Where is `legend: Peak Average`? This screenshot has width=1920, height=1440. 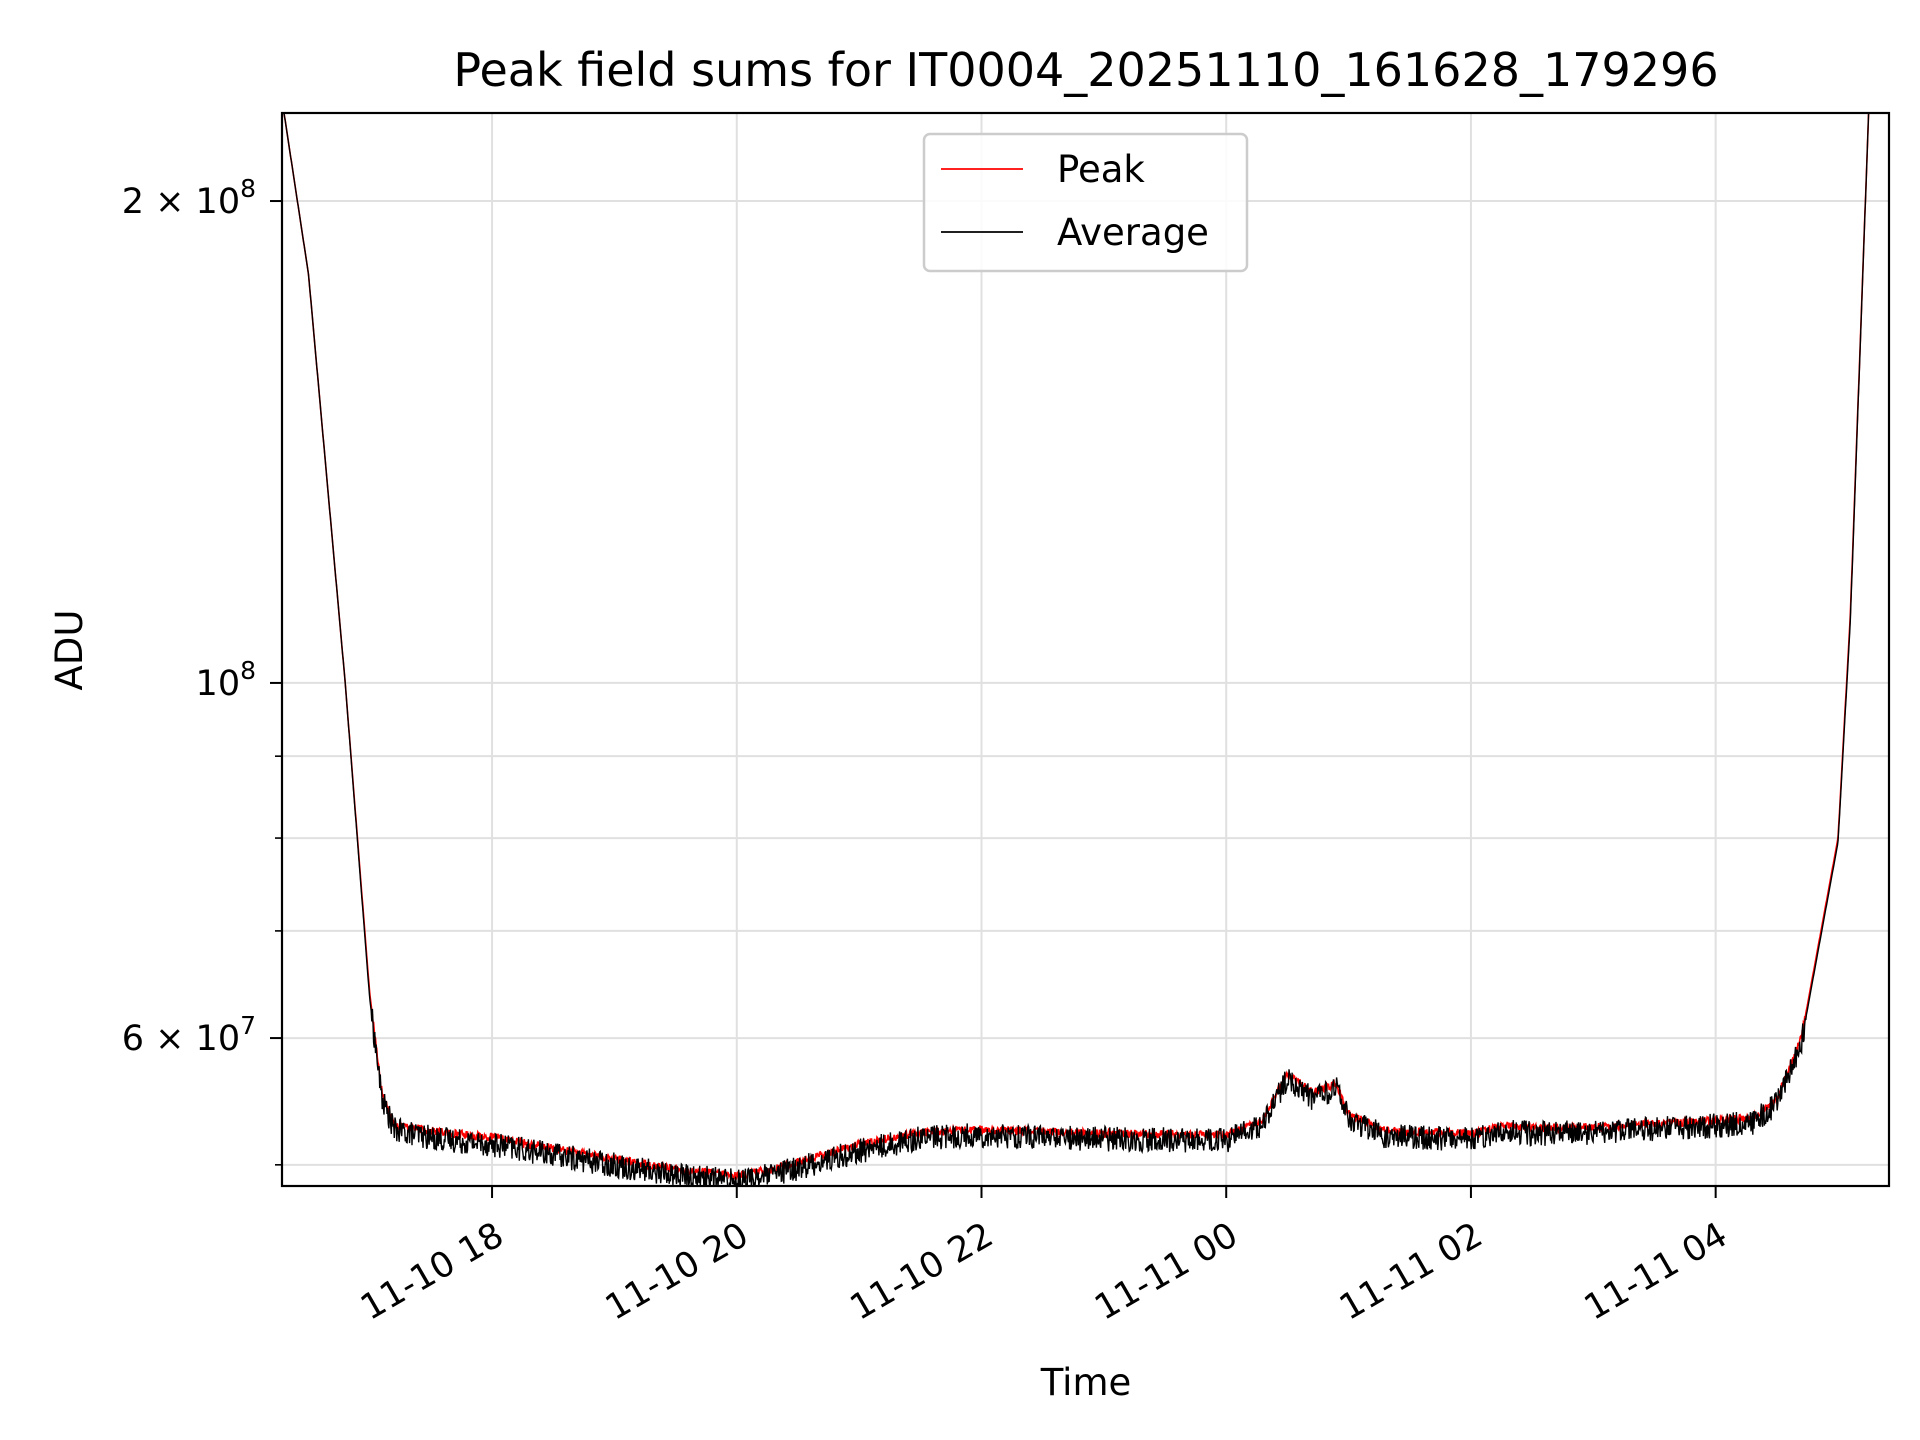
legend: Peak Average is located at coordinates (1085, 202).